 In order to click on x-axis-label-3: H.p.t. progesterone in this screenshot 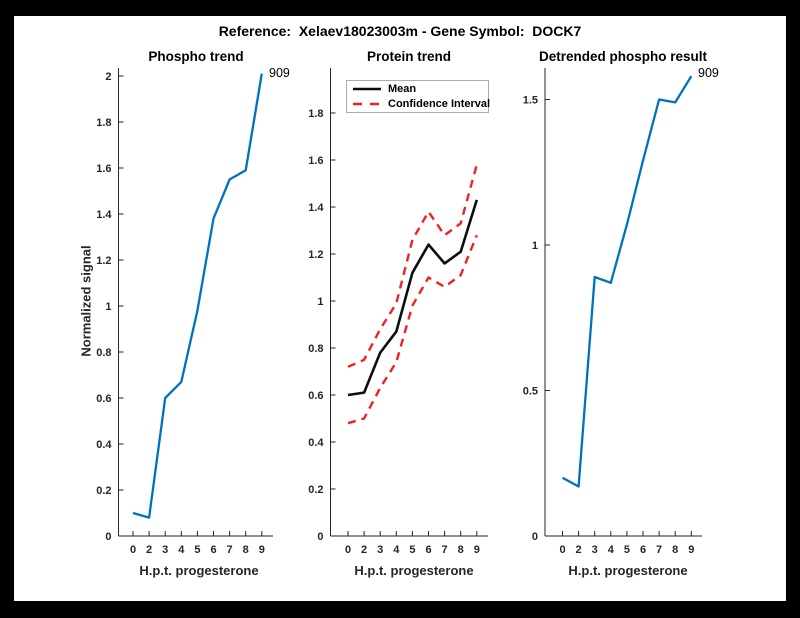, I will do `click(628, 570)`.